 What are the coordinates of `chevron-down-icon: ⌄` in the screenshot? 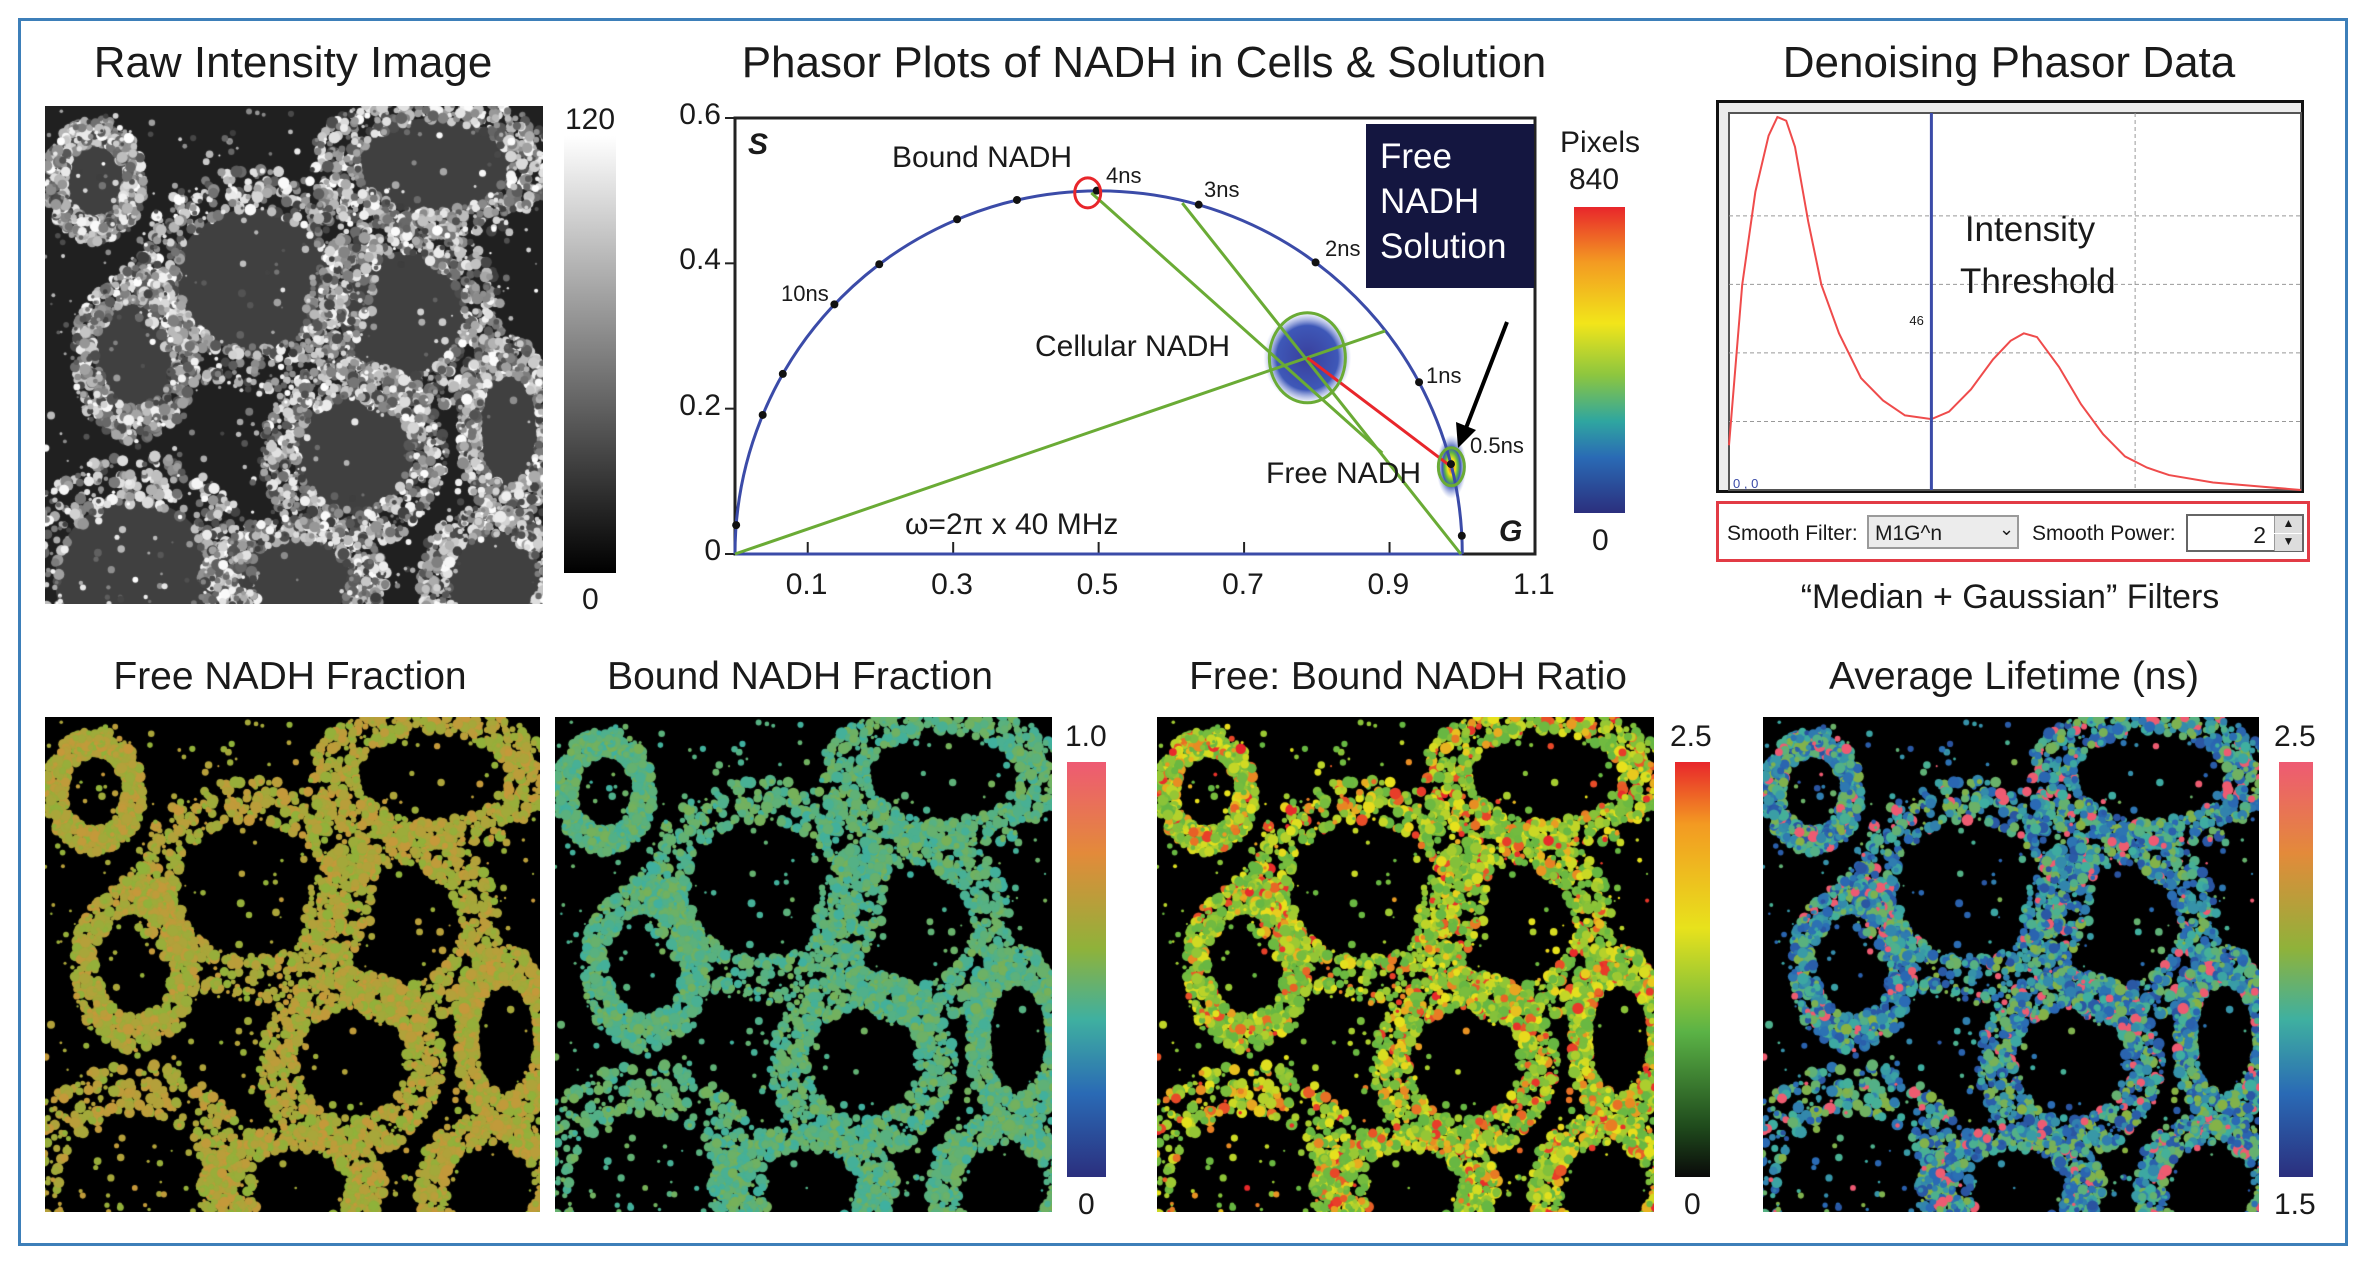 It's located at (2007, 529).